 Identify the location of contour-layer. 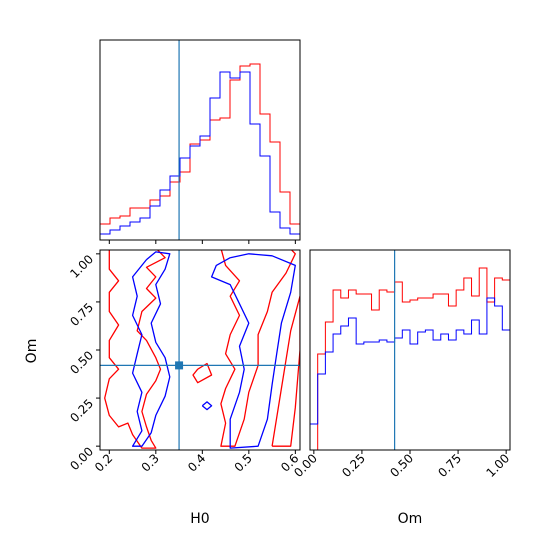
(202, 349).